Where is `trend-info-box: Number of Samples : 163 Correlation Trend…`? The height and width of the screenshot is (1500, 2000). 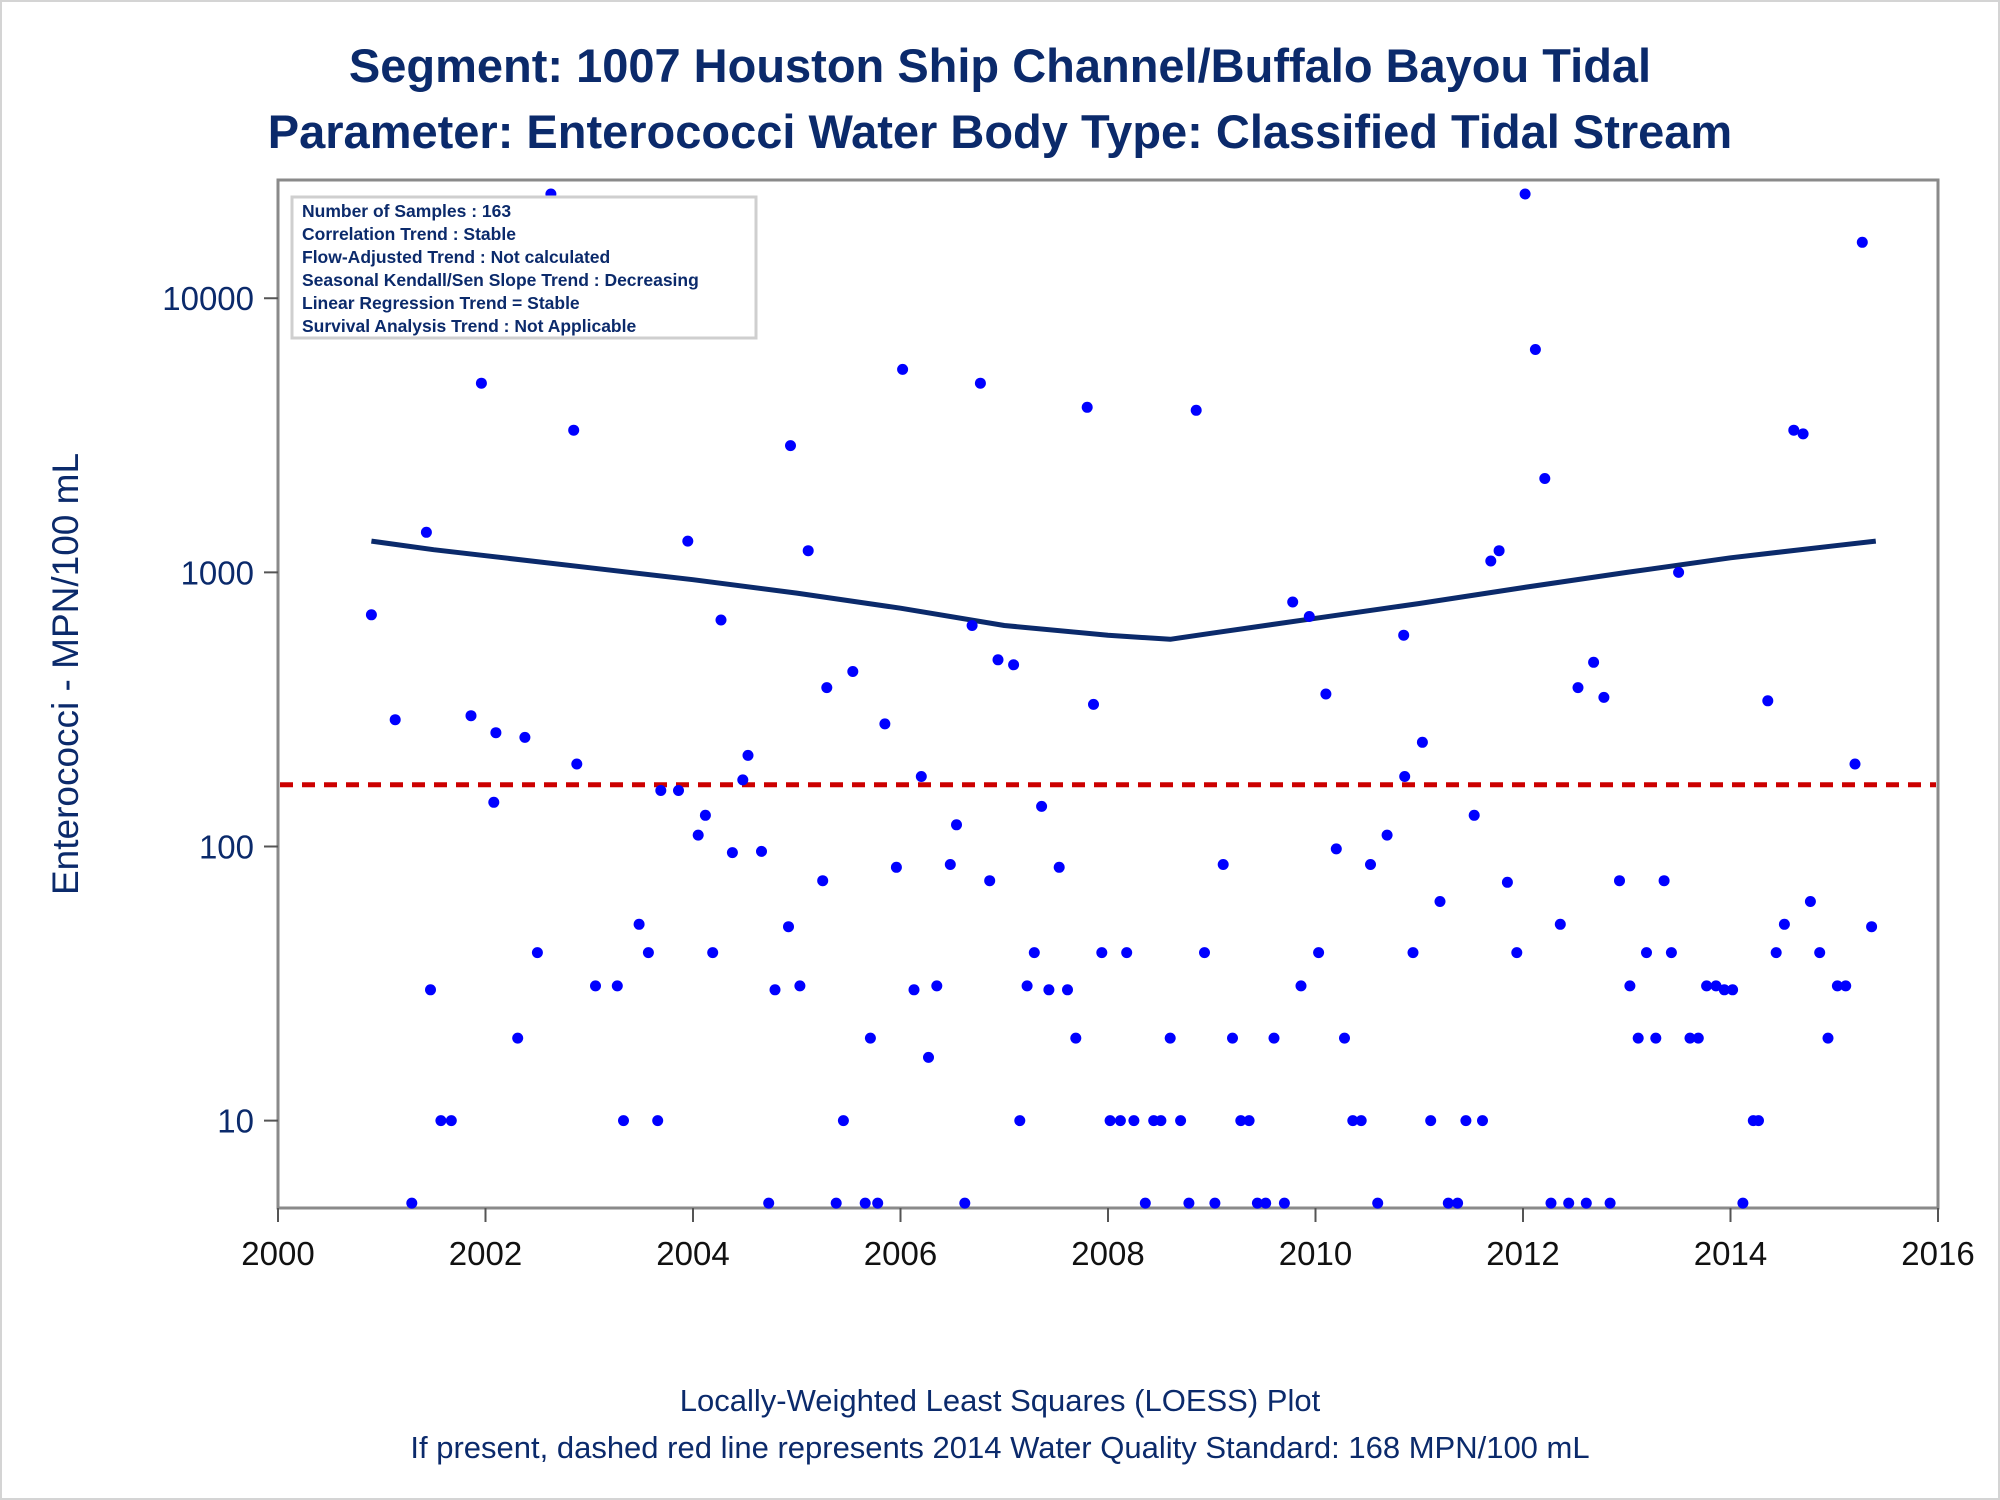 trend-info-box: Number of Samples : 163 Correlation Trend… is located at coordinates (524, 267).